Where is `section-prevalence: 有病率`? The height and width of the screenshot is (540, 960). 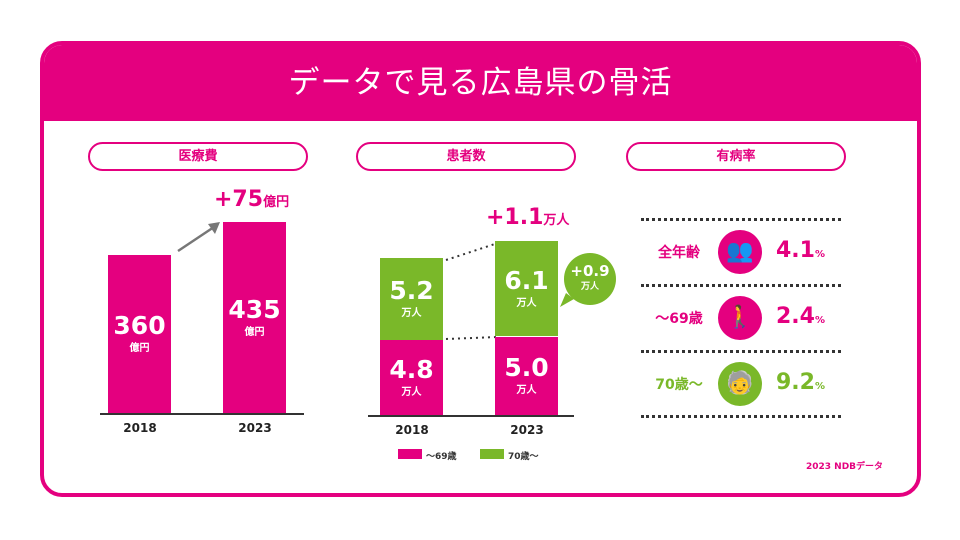 section-prevalence: 有病率 is located at coordinates (736, 156).